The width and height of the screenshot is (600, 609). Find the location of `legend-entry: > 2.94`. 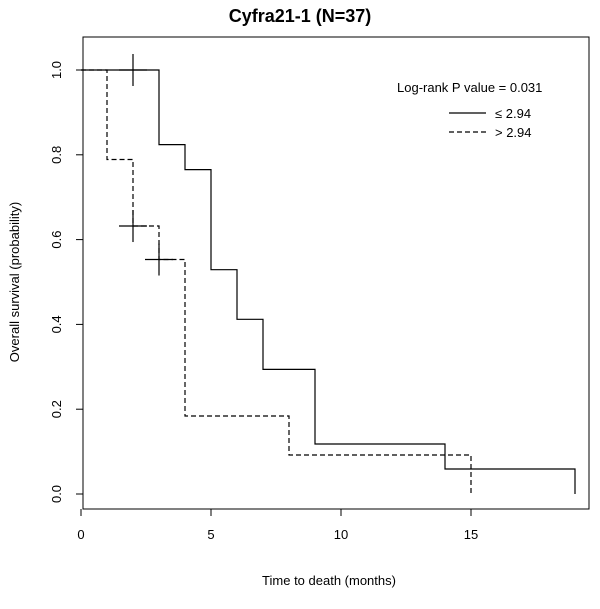

legend-entry: > 2.94 is located at coordinates (513, 132).